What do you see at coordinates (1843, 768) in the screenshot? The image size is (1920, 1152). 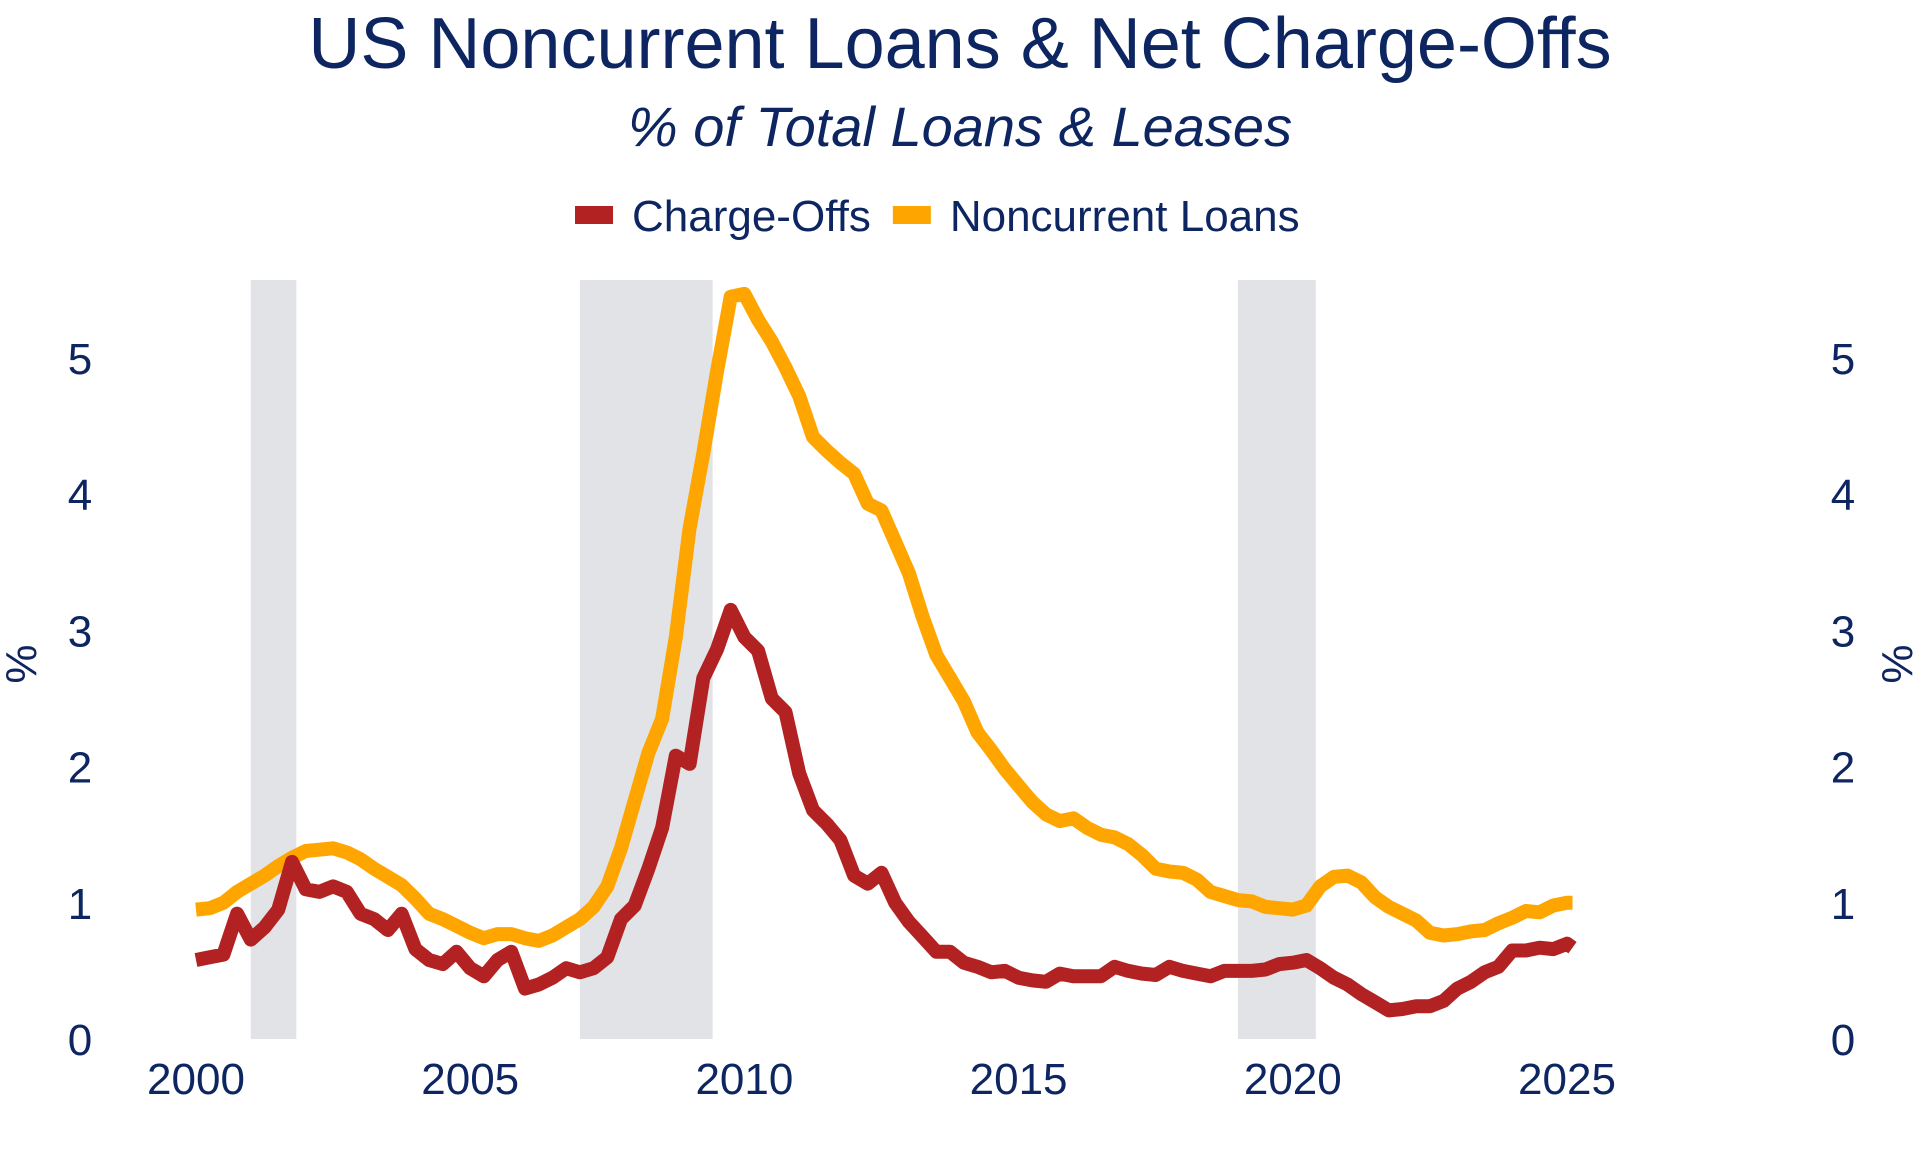 I see `y-tick-label-right: 2` at bounding box center [1843, 768].